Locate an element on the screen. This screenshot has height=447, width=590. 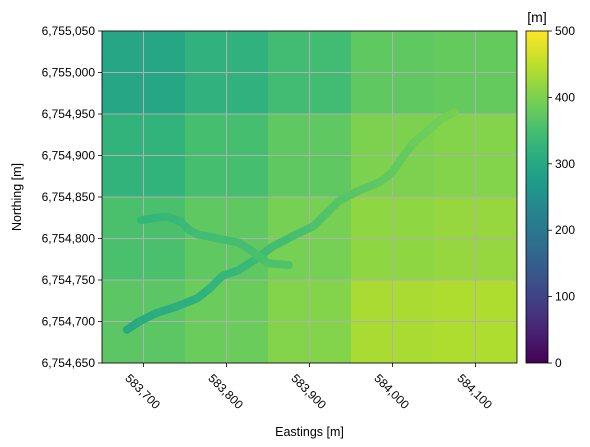
y-tick-label: 6,754,850 is located at coordinates (69, 197).